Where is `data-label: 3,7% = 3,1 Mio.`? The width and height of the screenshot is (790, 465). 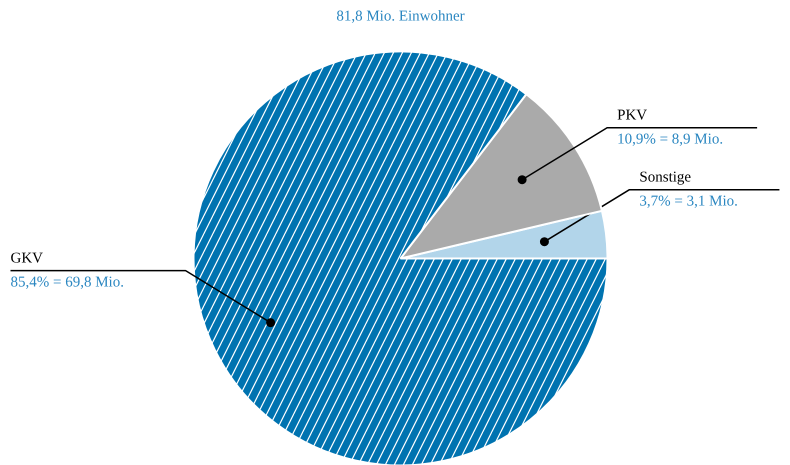
data-label: 3,7% = 3,1 Mio. is located at coordinates (688, 202).